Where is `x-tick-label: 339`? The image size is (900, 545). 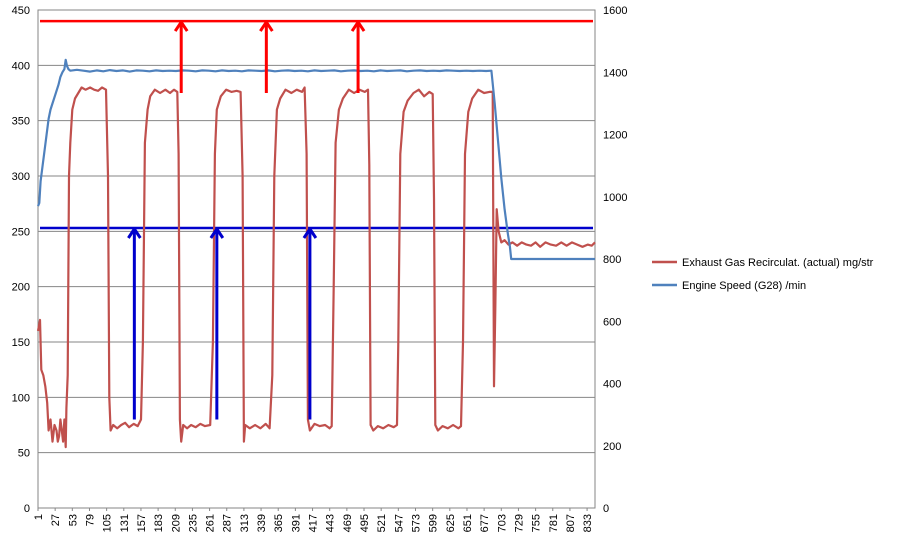 x-tick-label: 339 is located at coordinates (262, 523).